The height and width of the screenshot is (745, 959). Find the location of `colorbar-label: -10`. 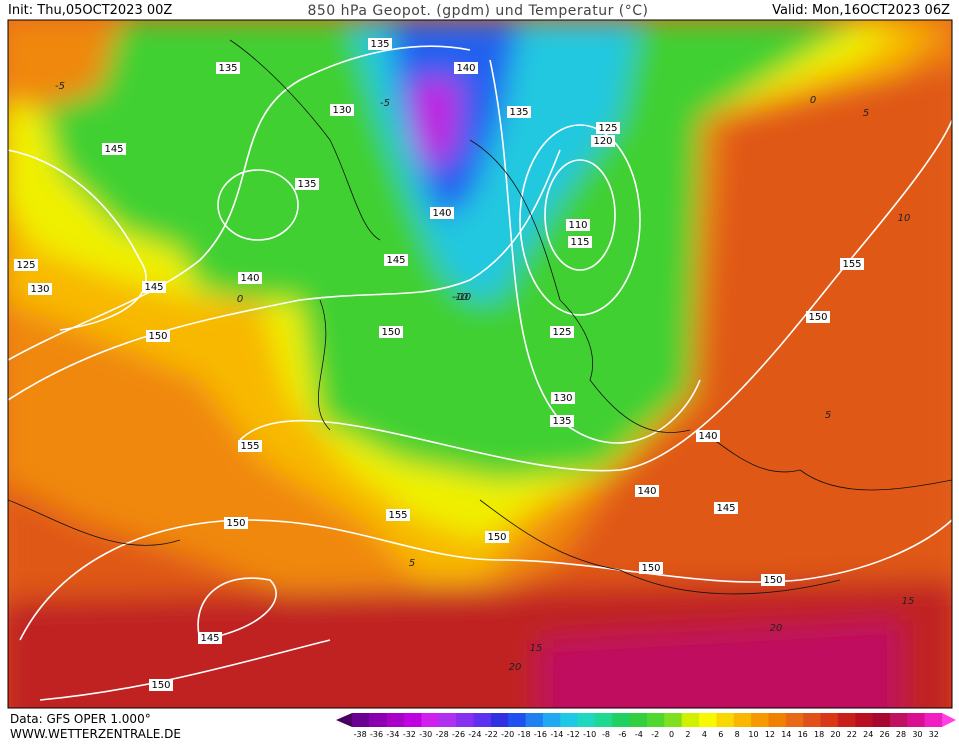

colorbar-label: -10 is located at coordinates (589, 734).